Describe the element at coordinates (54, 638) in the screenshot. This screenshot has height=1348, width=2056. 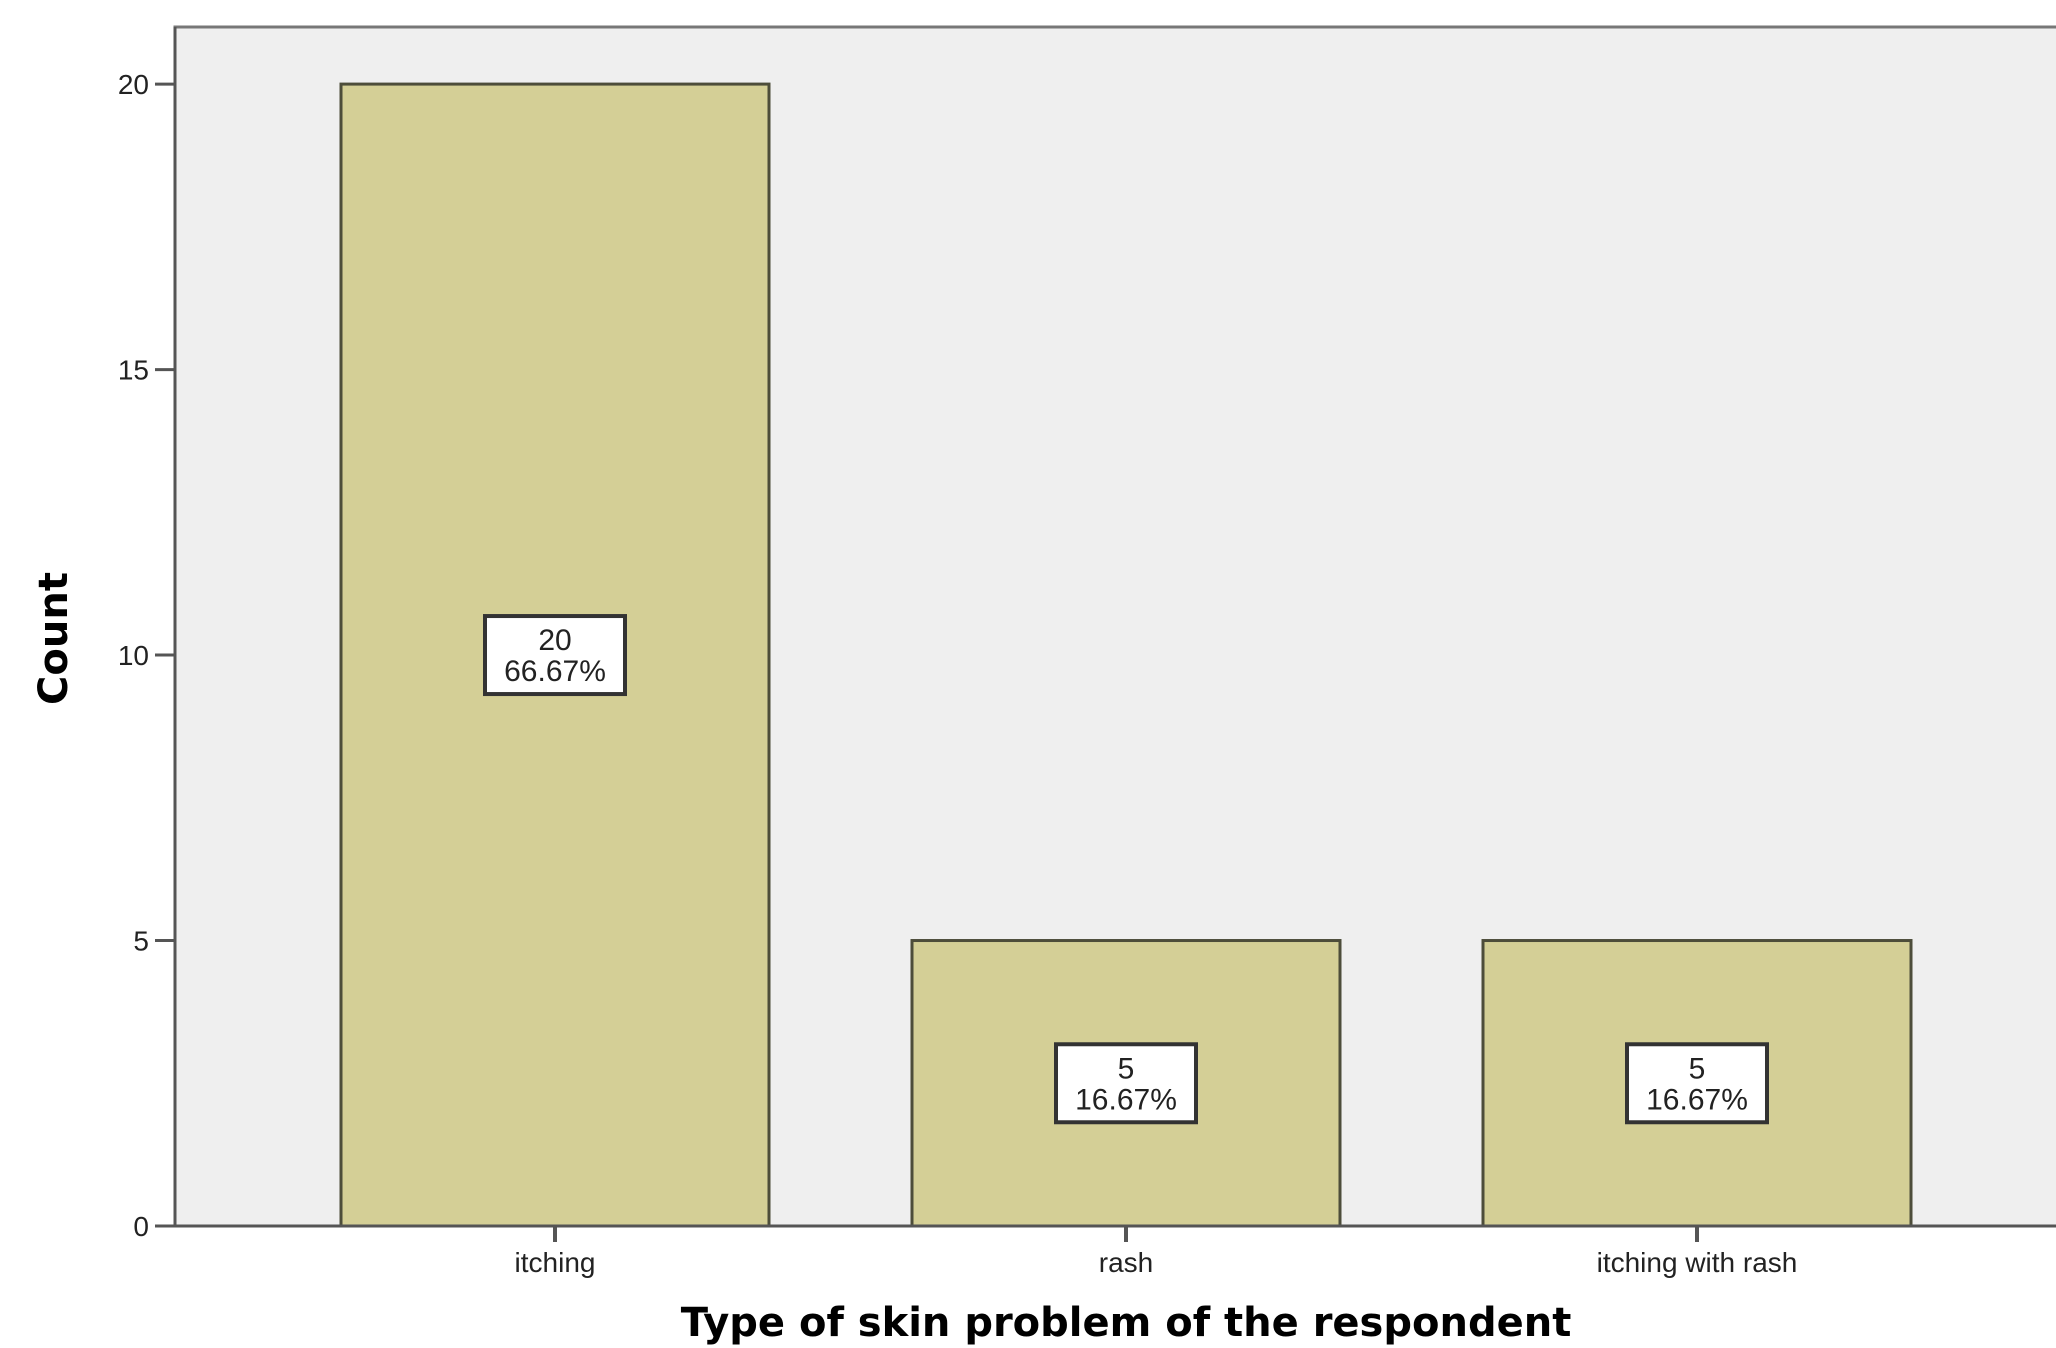
I see `y-axis-title: Count` at that location.